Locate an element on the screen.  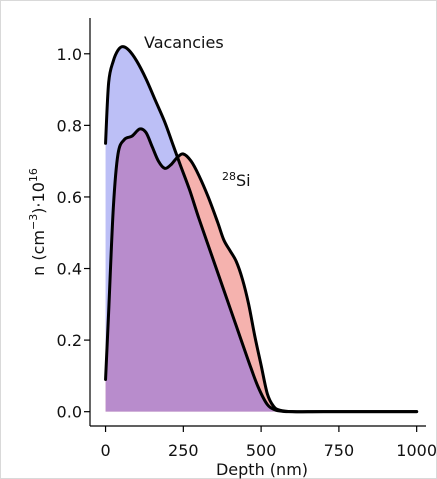
y-axis-label-exp1: −3 is located at coordinates (33, 222).